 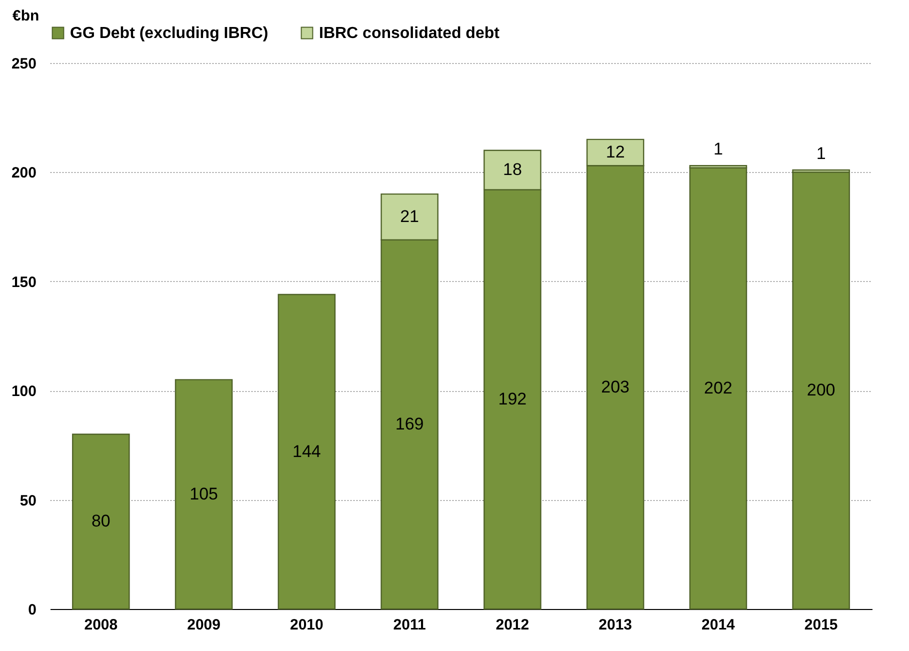 I want to click on x-tick-label: 2008, so click(x=101, y=625).